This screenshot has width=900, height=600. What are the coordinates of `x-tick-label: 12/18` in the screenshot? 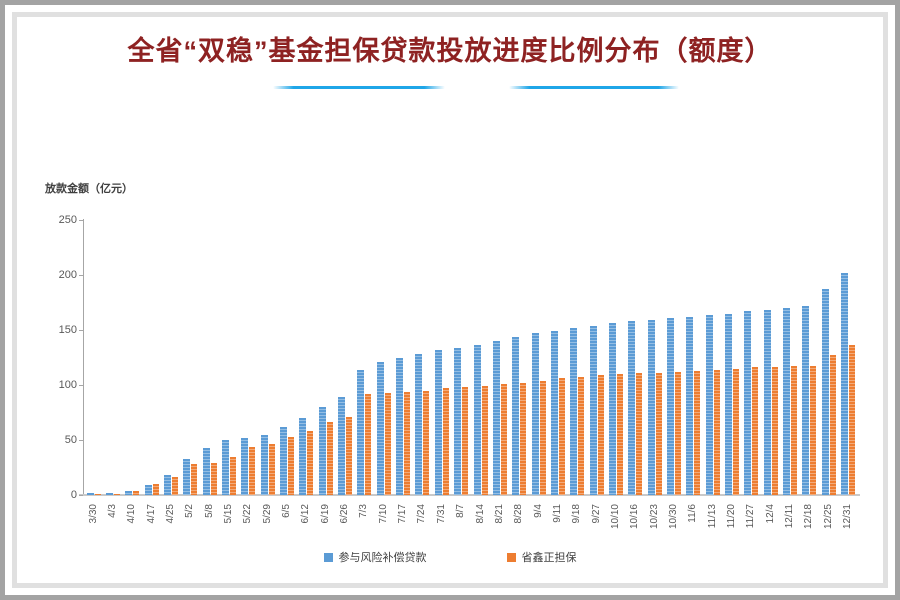 It's located at (809, 517).